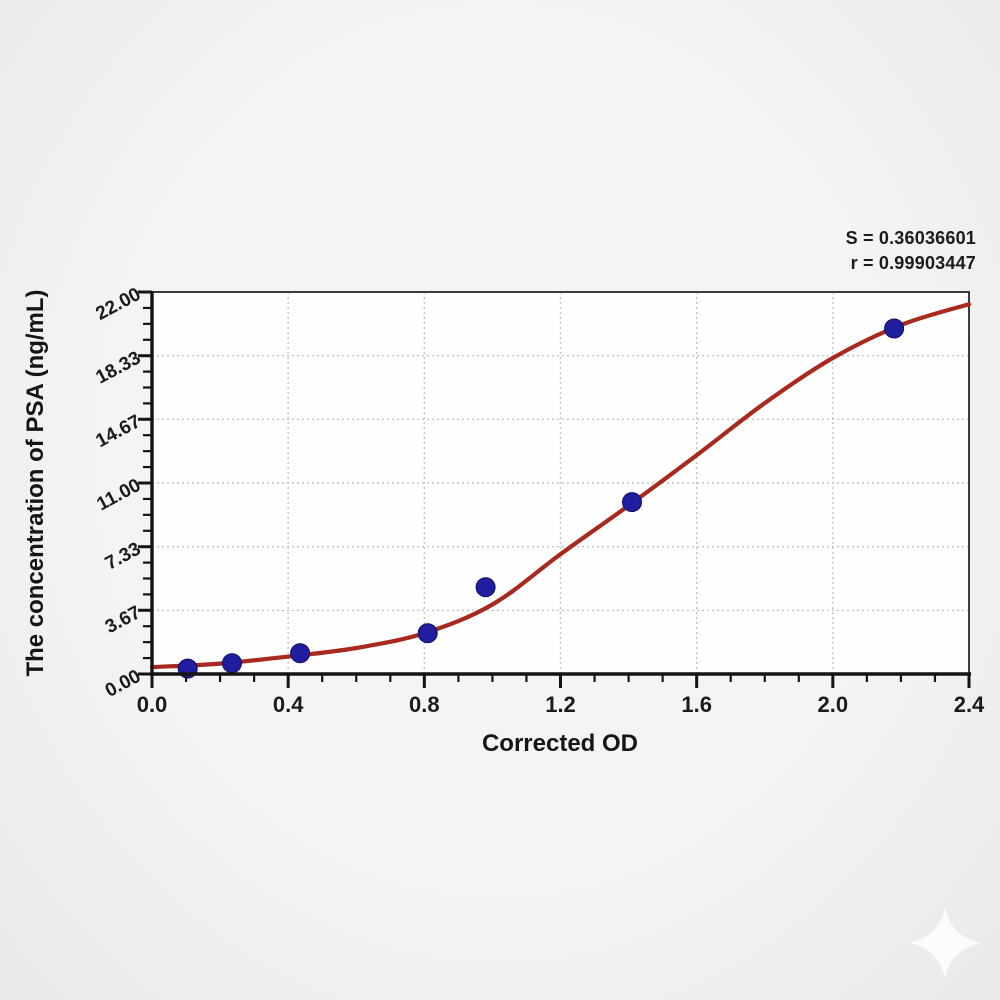  I want to click on x-tick-labels: 0.0 0.4 0.8 1.2 1.6 2.0 2.4, so click(561, 704).